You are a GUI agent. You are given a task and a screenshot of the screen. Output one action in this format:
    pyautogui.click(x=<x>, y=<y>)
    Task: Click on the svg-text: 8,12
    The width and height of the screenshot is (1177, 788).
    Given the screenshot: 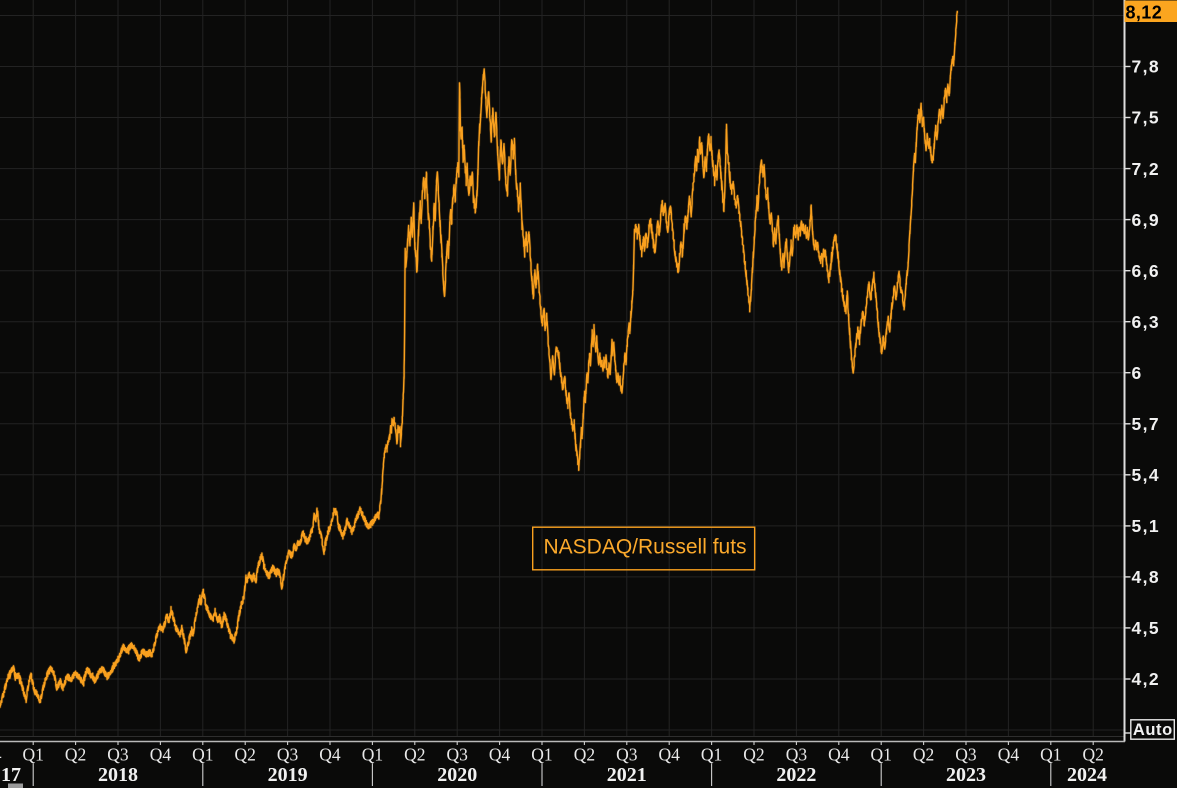 What is the action you would take?
    pyautogui.click(x=1144, y=12)
    